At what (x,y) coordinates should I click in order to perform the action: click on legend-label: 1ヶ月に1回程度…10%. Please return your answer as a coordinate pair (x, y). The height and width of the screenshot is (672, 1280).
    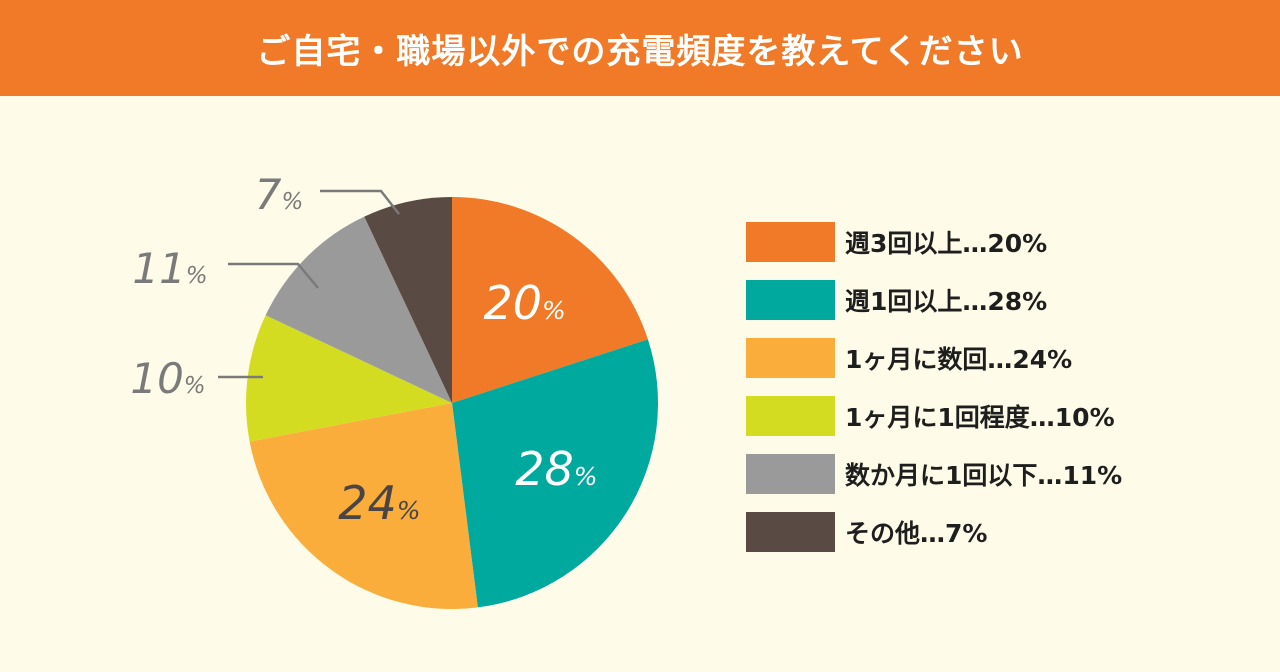
    Looking at the image, I should click on (980, 417).